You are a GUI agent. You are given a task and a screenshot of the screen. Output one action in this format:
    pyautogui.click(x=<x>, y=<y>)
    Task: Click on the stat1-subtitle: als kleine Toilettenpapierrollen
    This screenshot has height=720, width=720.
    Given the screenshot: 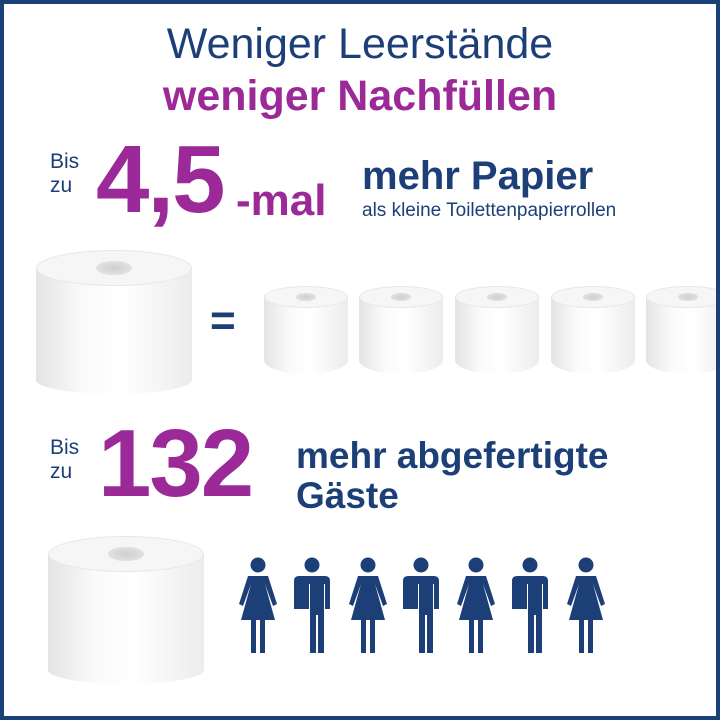 What is the action you would take?
    pyautogui.click(x=489, y=210)
    